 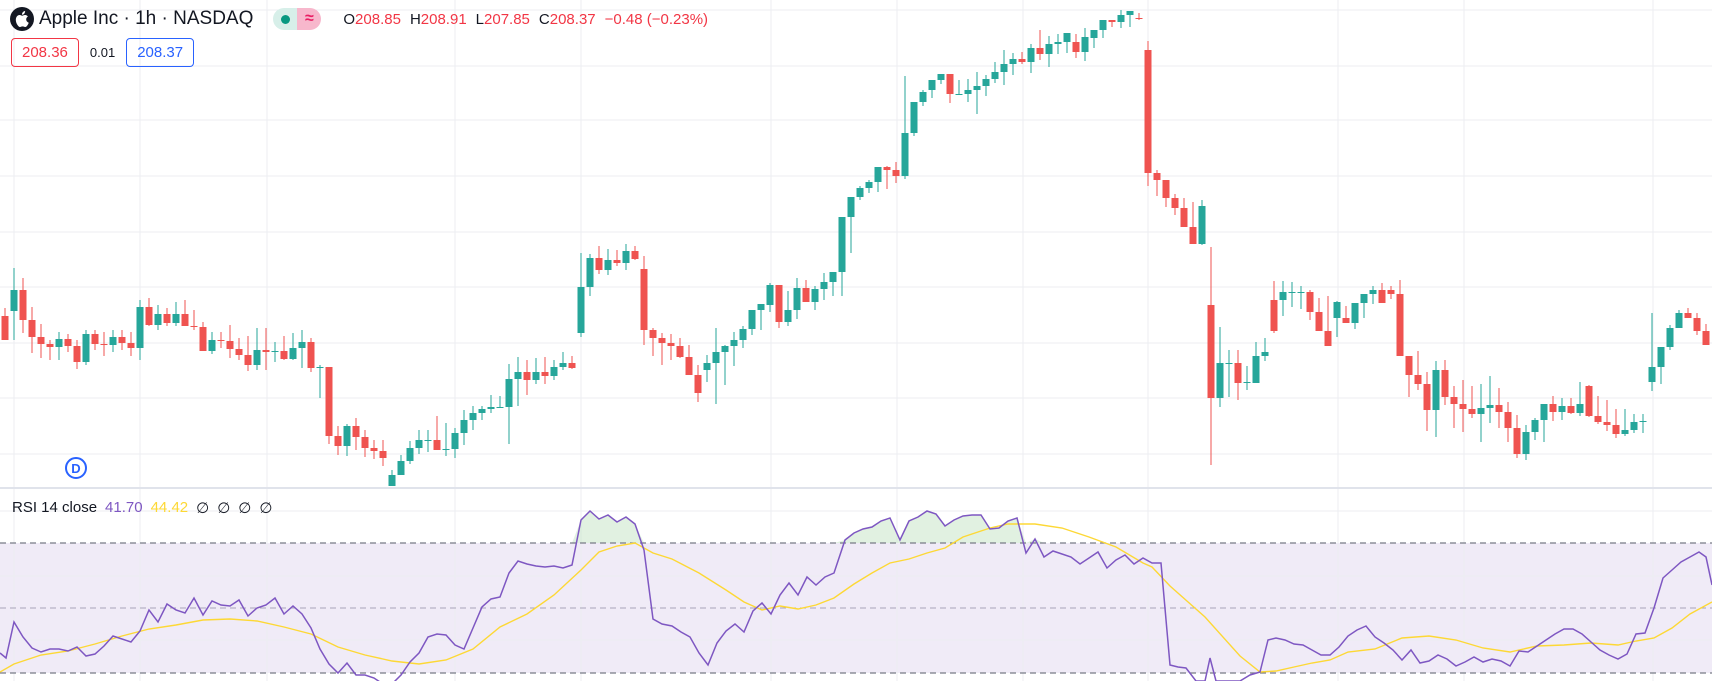 I want to click on rsi-value: 41.70, so click(x=124, y=507).